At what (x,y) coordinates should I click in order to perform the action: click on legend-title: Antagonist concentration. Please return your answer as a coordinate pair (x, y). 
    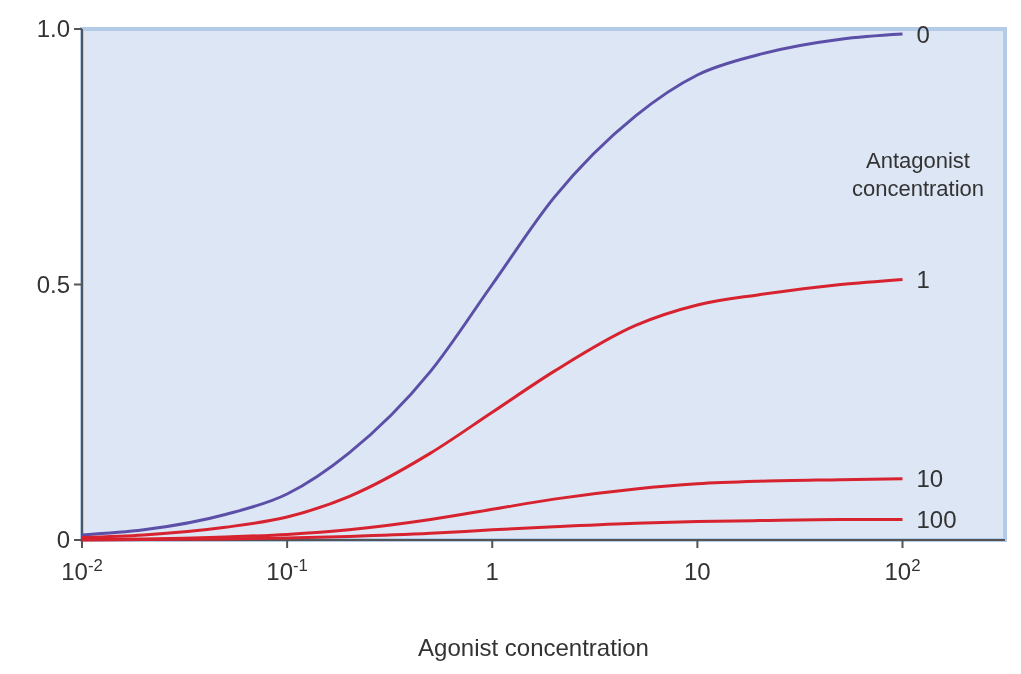
    Looking at the image, I should click on (918, 174).